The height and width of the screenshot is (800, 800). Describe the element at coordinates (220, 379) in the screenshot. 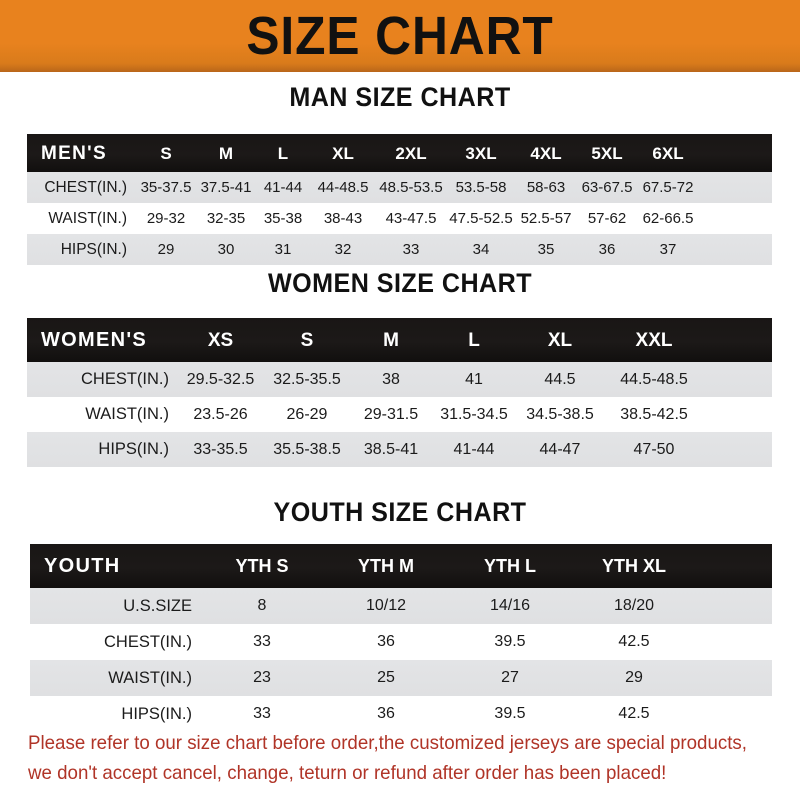

I see `table-cell: 29.5-32.5` at that location.